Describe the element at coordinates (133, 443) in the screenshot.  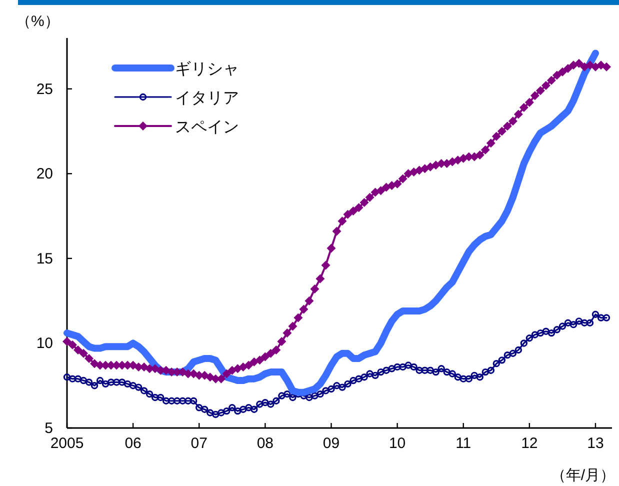
I see `x-tick-label: 06` at that location.